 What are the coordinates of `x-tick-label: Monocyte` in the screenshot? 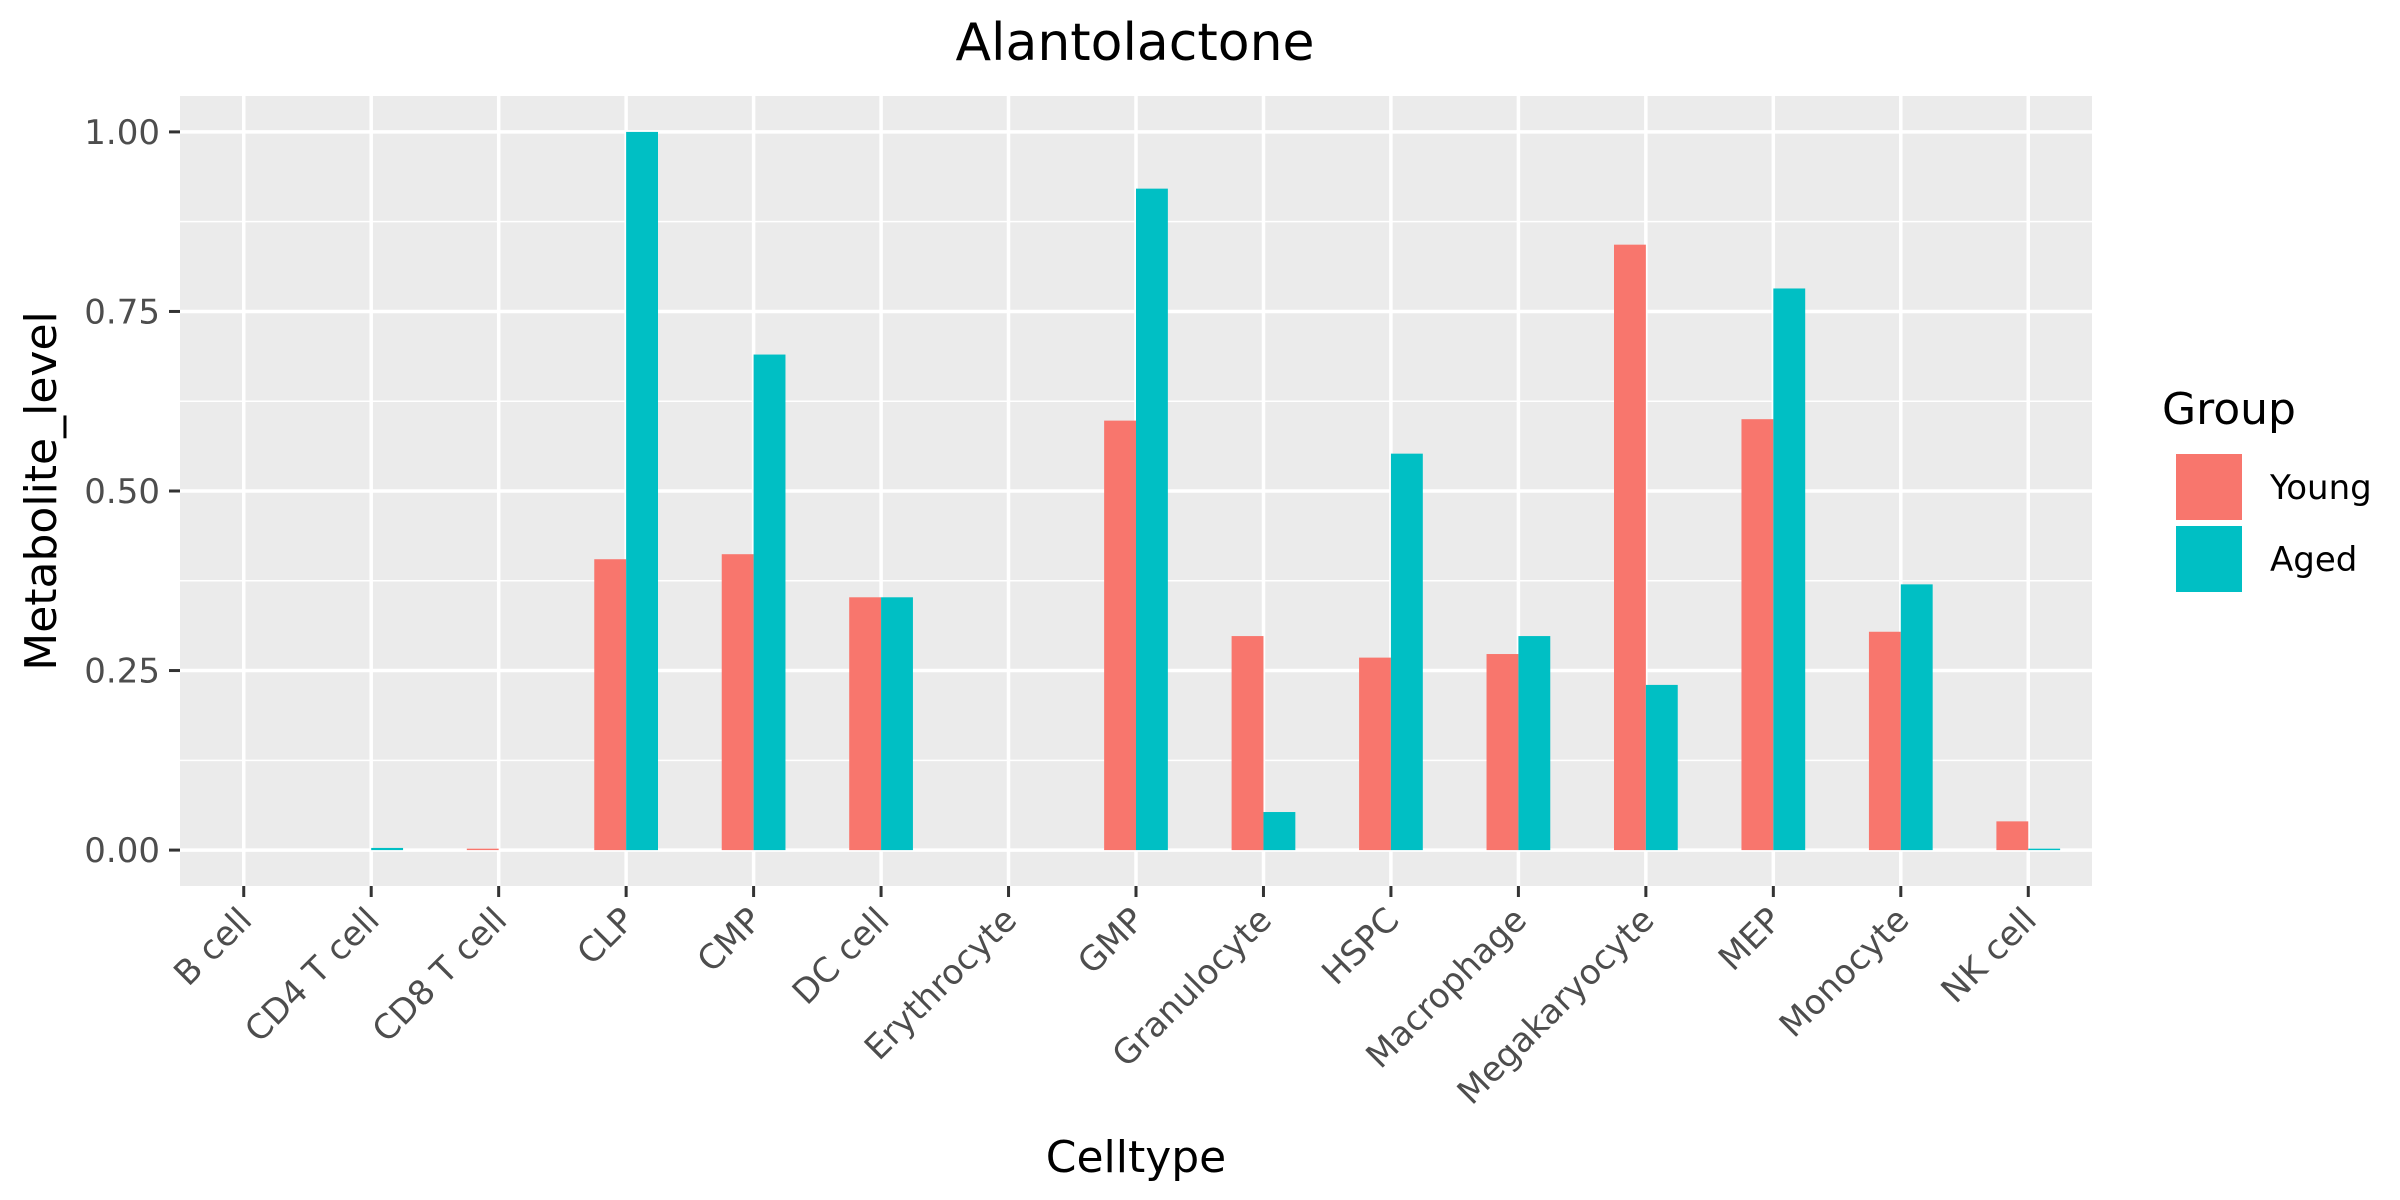 It's located at (1844, 972).